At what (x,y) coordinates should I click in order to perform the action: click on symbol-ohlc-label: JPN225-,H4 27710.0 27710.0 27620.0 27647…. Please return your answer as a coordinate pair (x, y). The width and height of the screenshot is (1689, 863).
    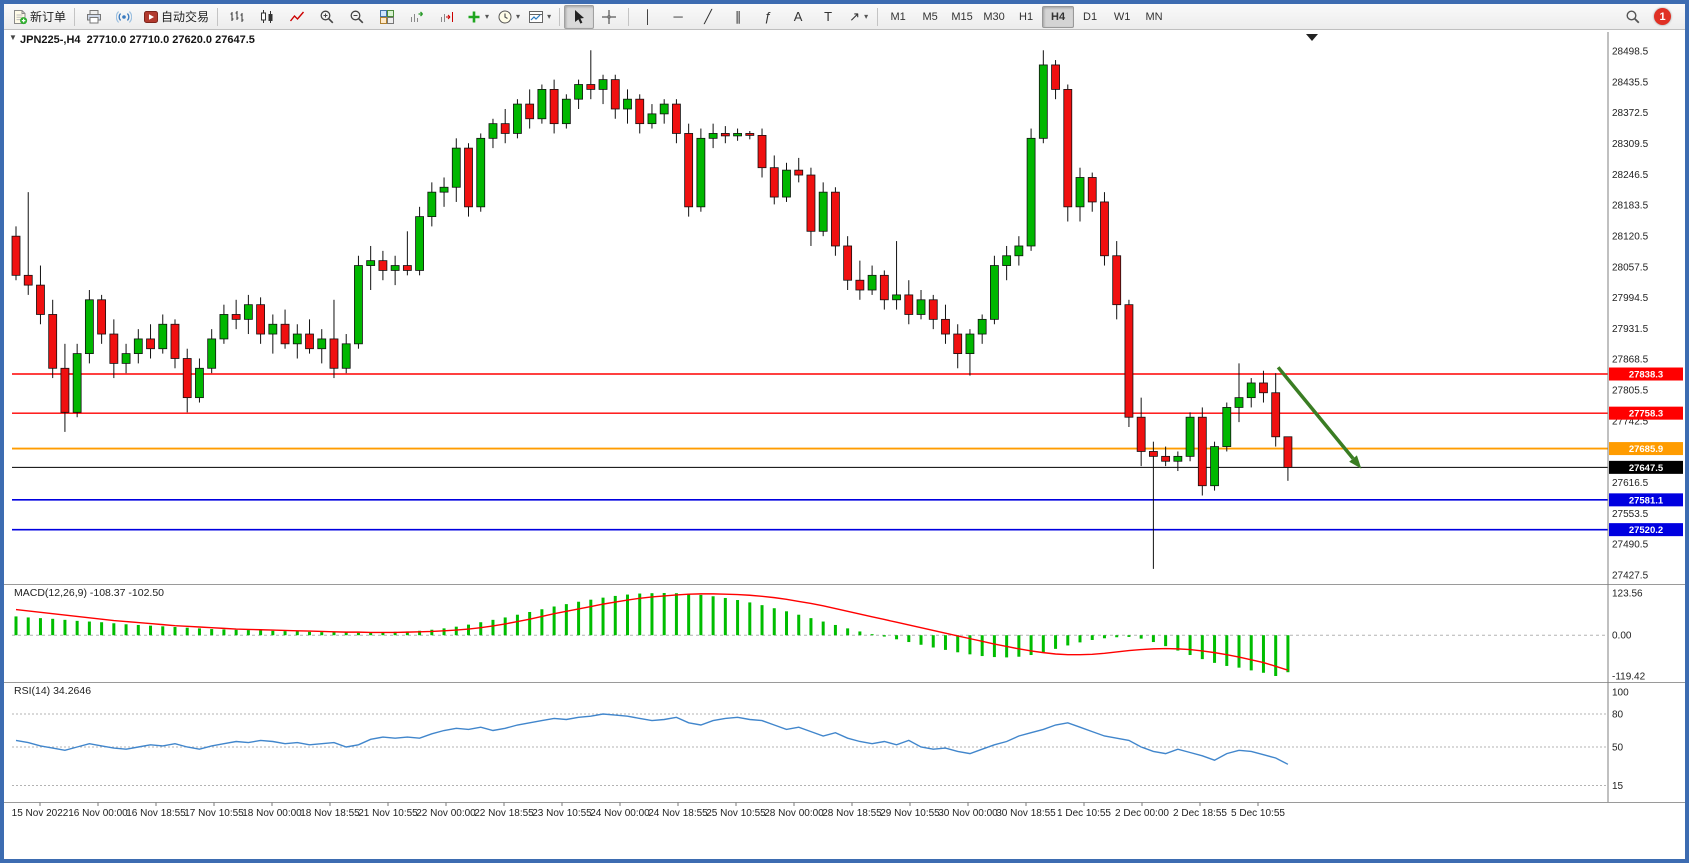
    Looking at the image, I should click on (137, 40).